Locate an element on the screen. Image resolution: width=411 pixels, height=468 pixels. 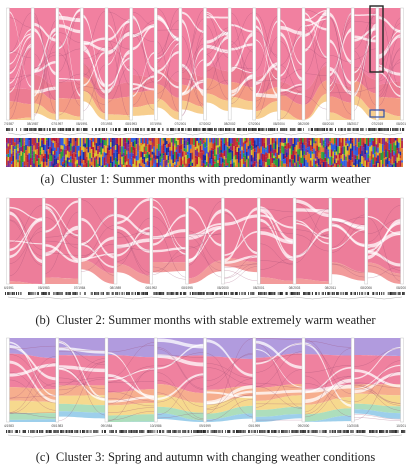
bracket-line is located at coordinates (94, 134).